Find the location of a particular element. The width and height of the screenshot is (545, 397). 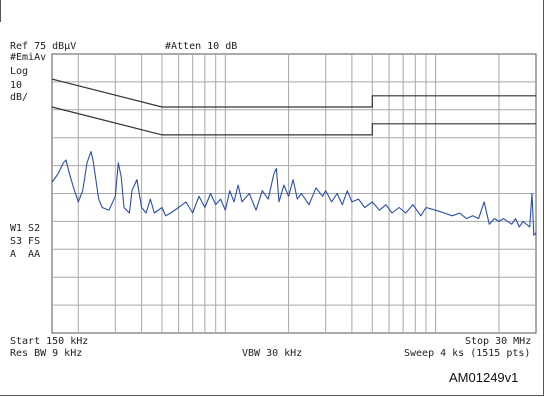

marker-label: A AA is located at coordinates (25, 254).